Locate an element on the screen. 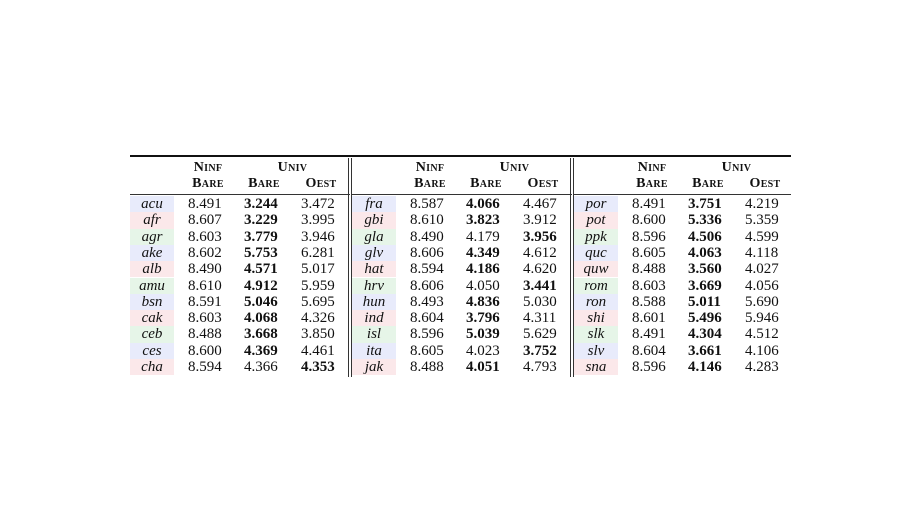  univ-bare-value: 5.753 is located at coordinates (261, 252).